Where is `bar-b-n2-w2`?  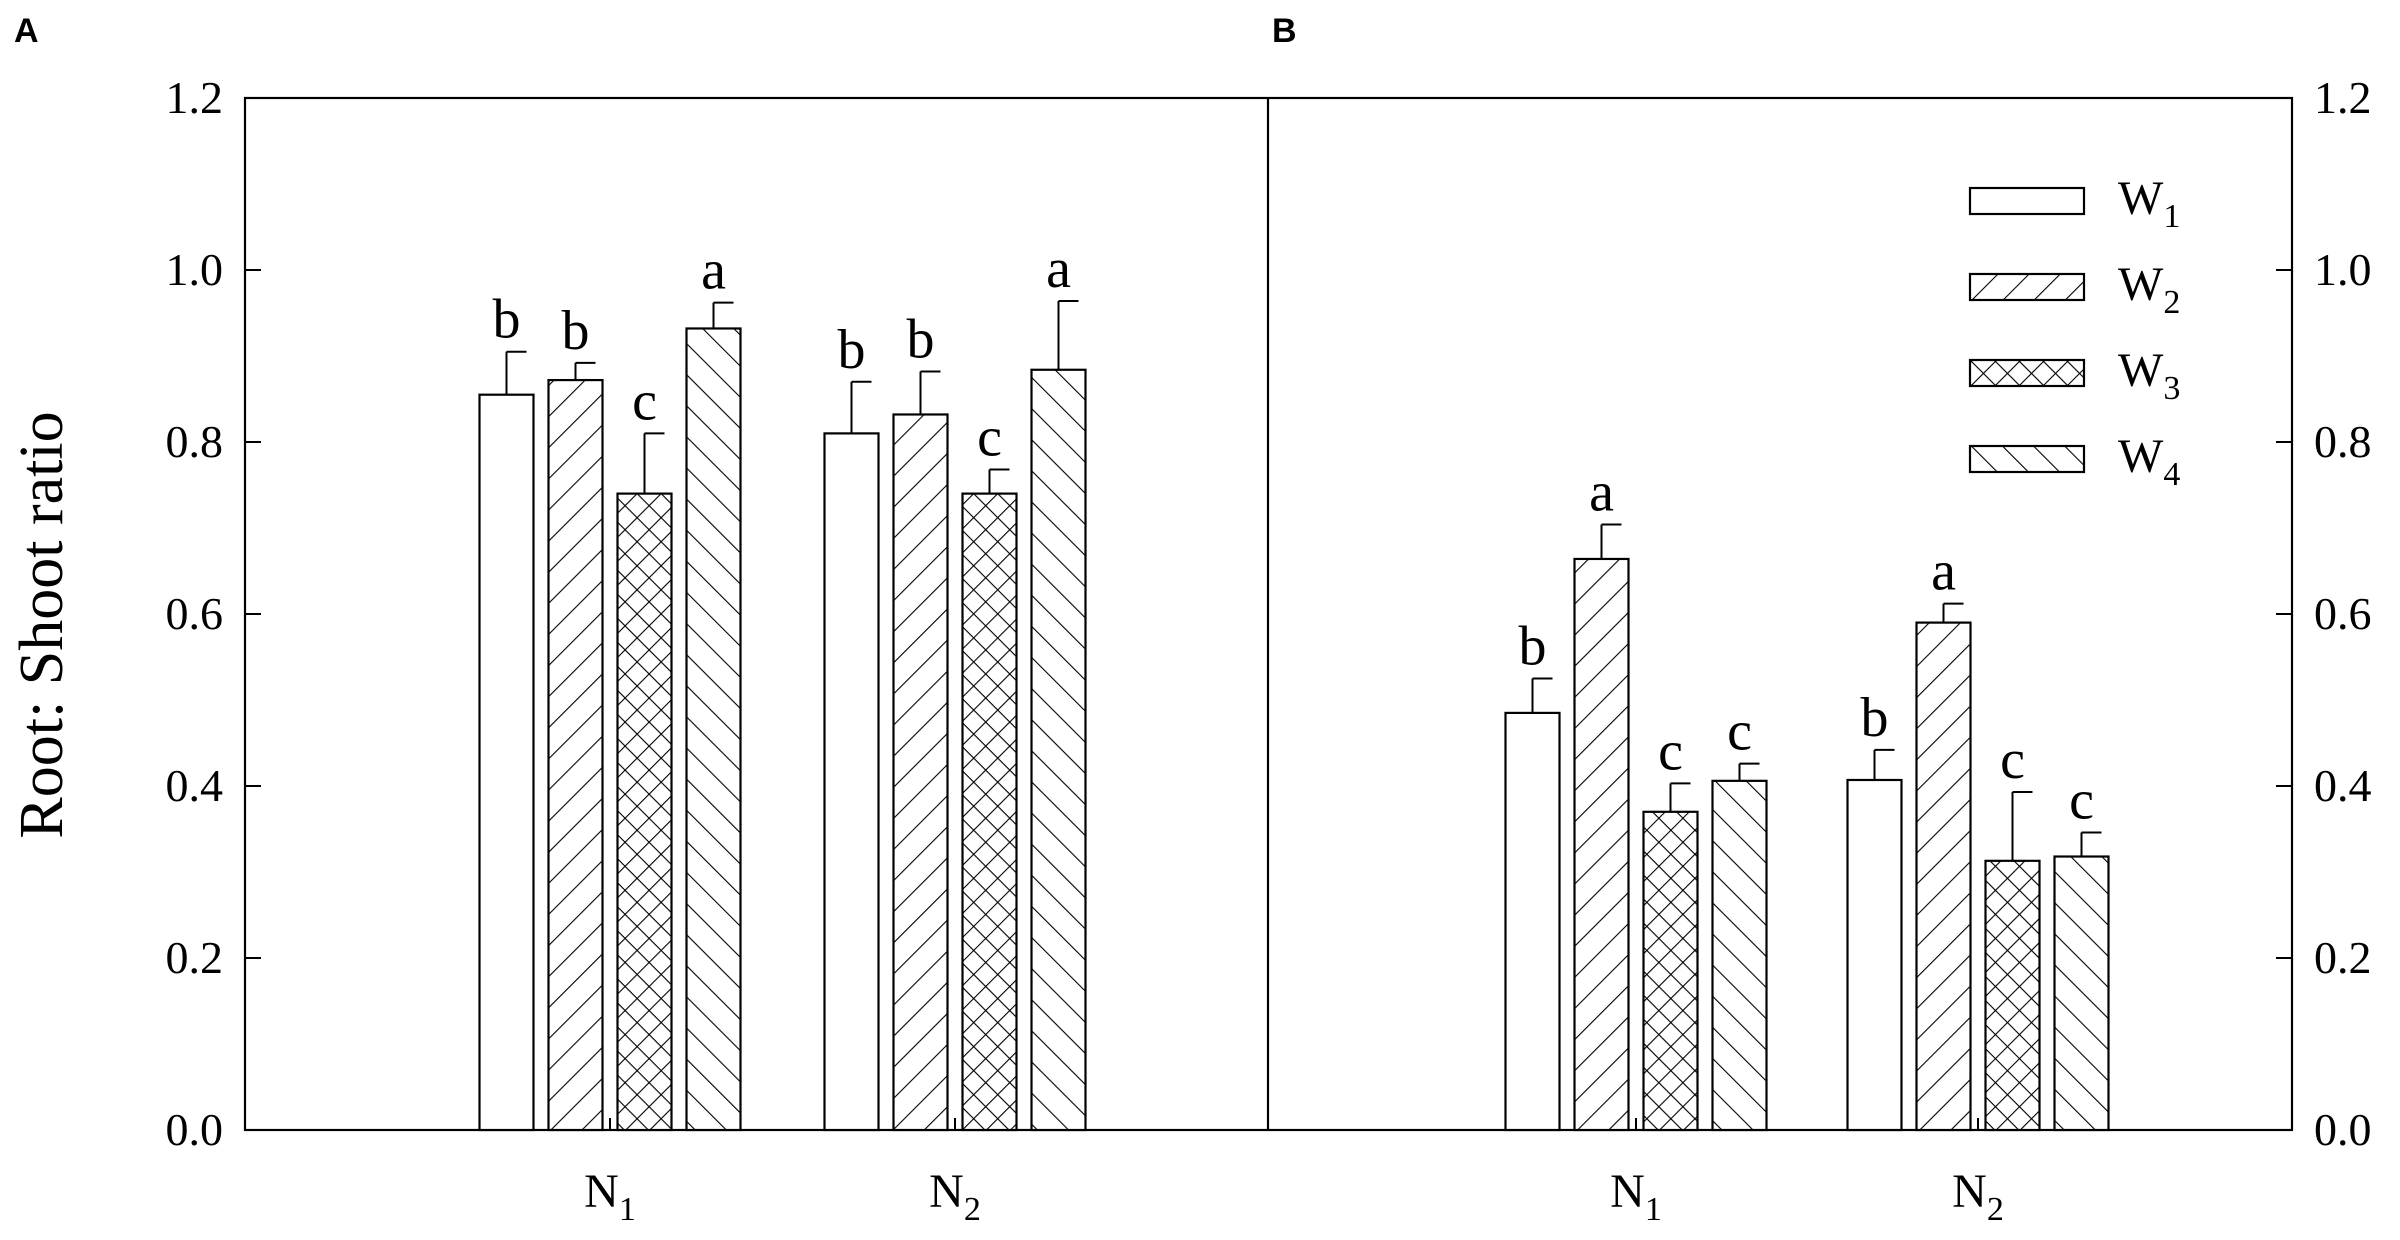
bar-b-n2-w2 is located at coordinates (1943, 876).